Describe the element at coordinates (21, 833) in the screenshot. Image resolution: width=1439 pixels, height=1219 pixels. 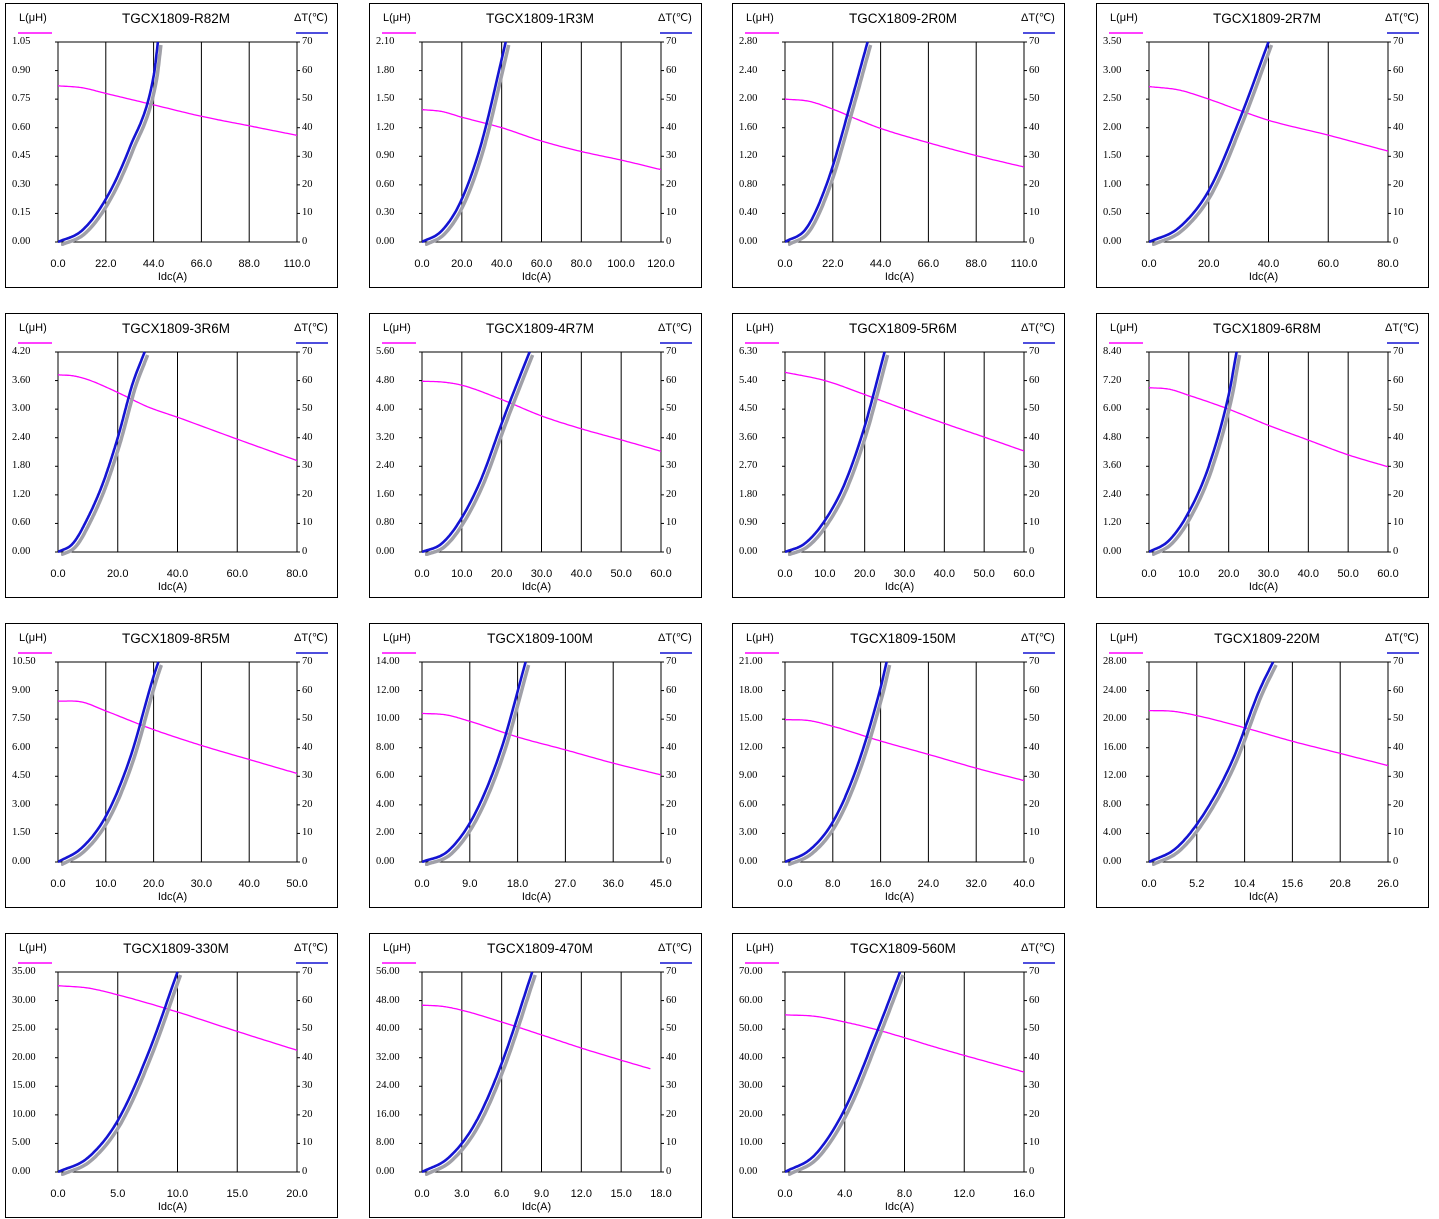
I see `y-tick-label: 1.50` at that location.